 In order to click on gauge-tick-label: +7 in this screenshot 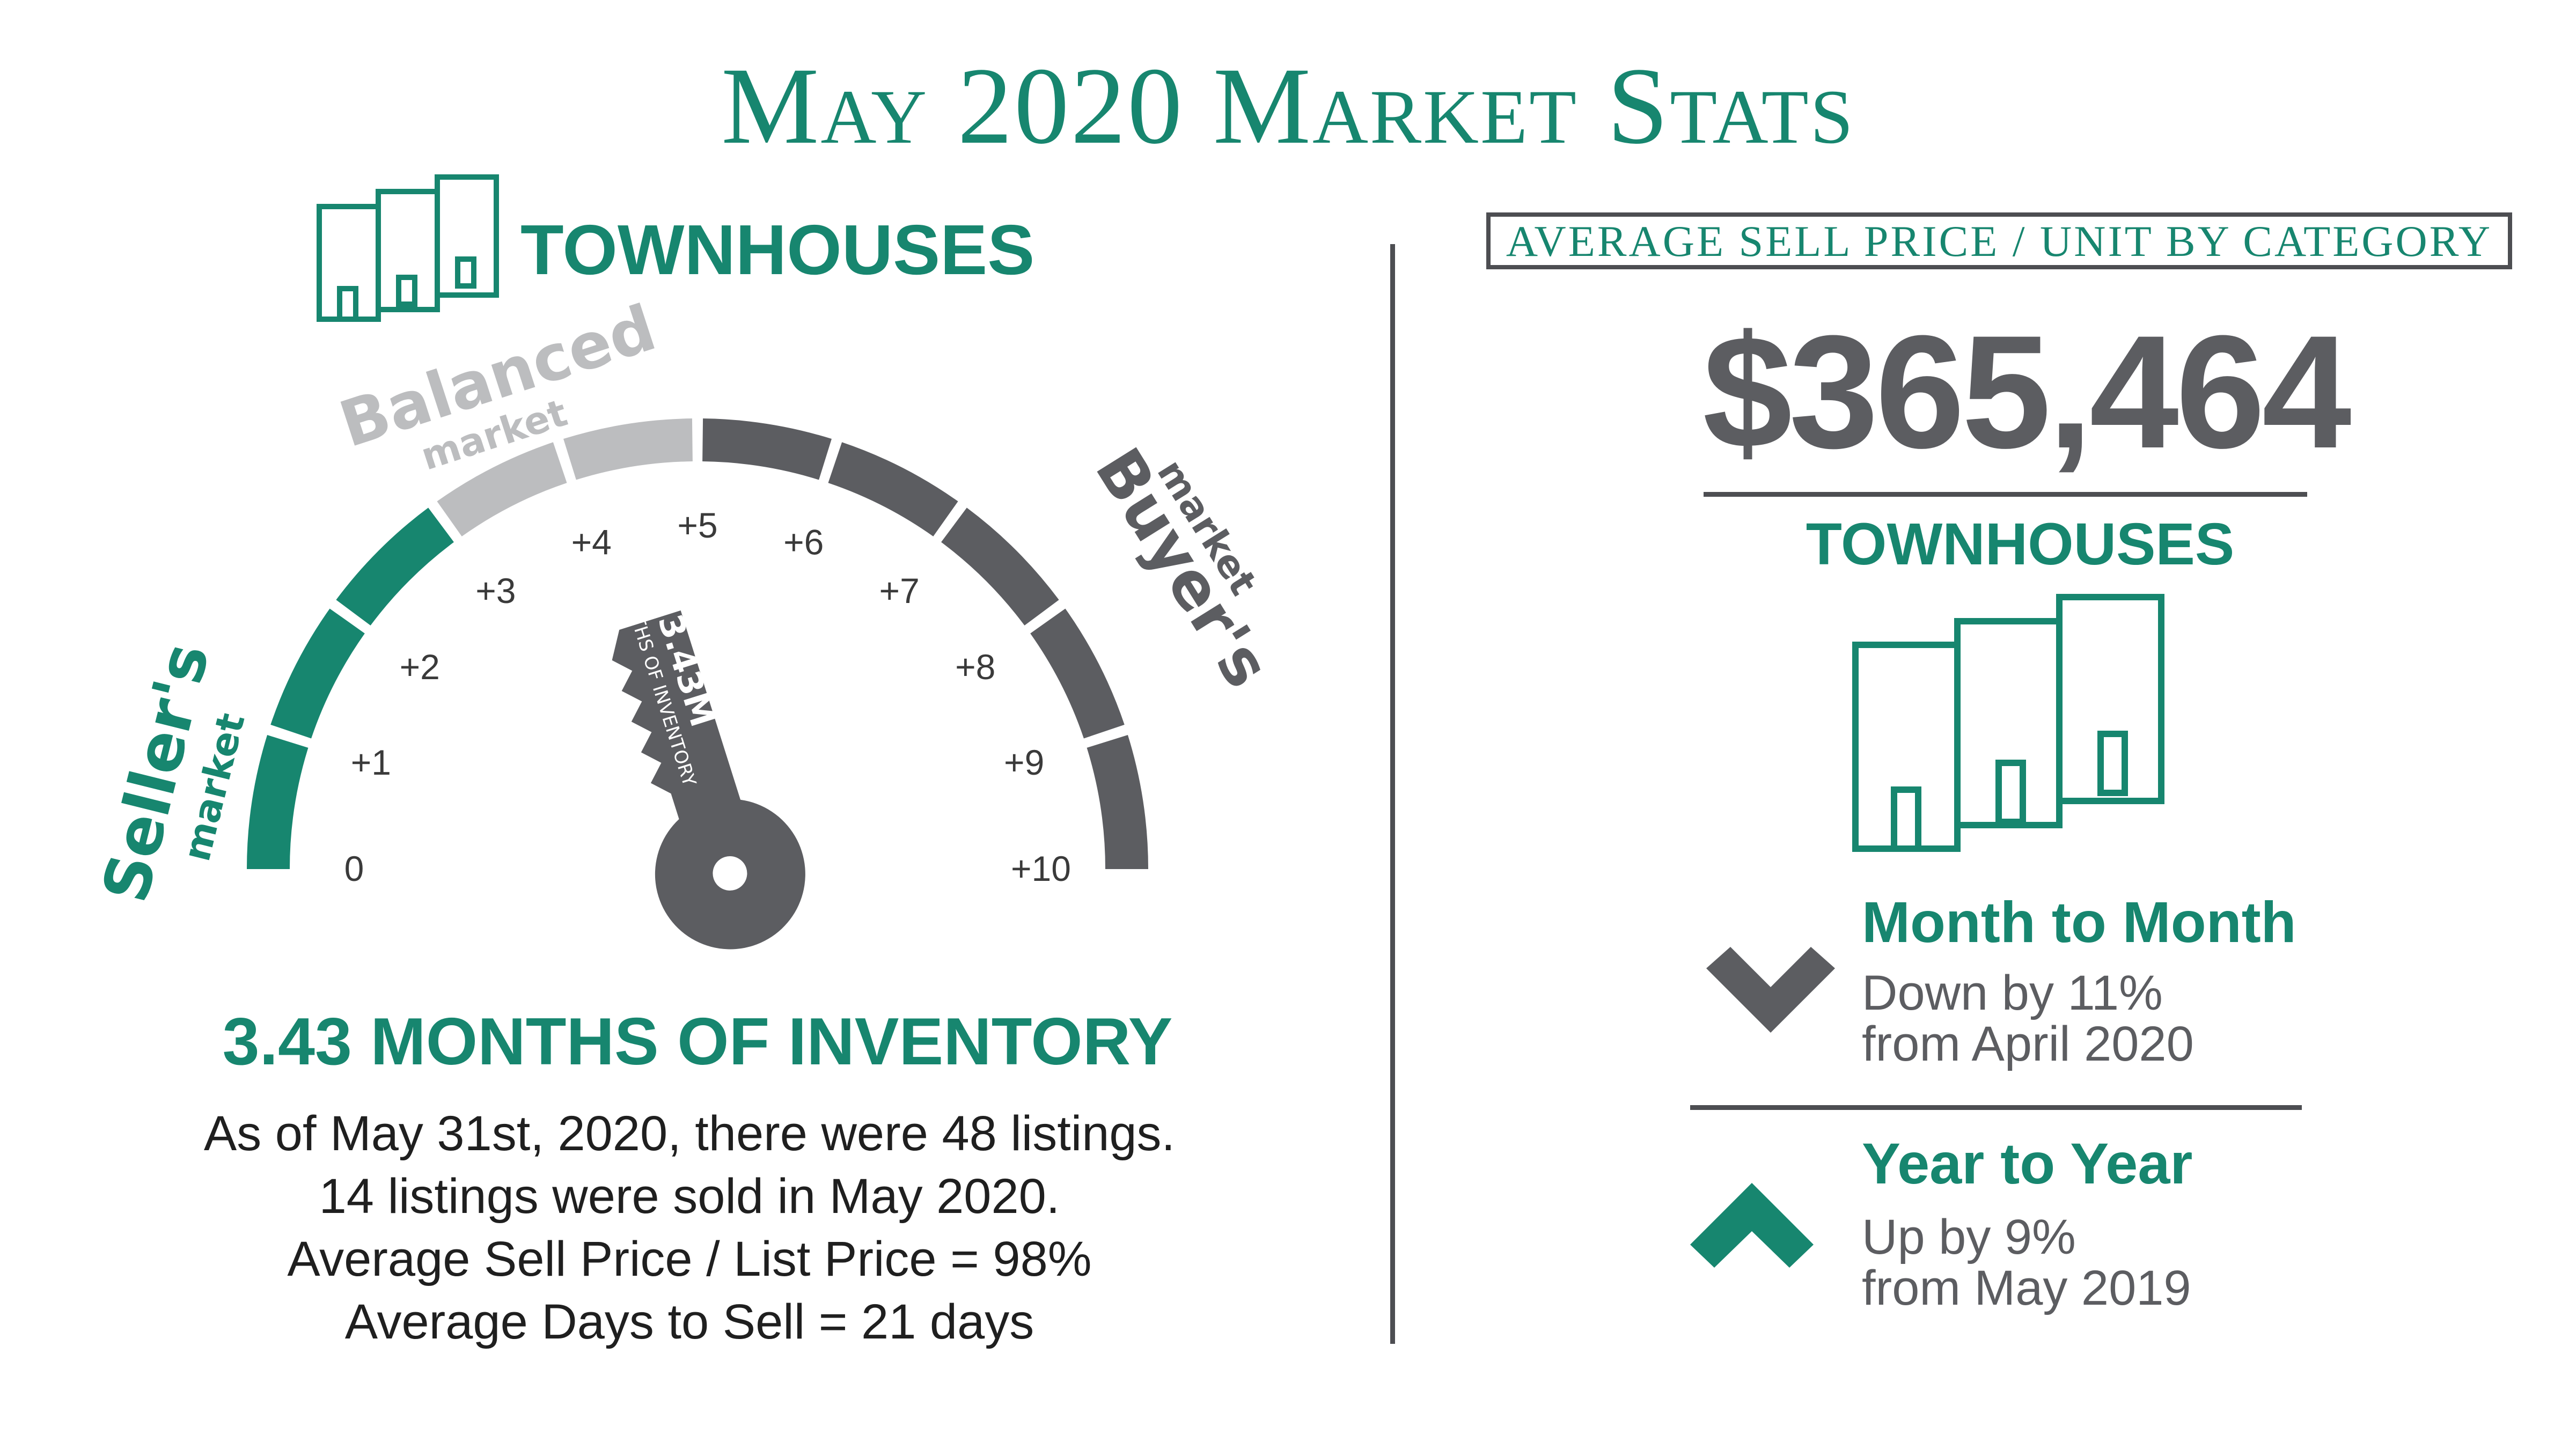, I will do `click(899, 591)`.